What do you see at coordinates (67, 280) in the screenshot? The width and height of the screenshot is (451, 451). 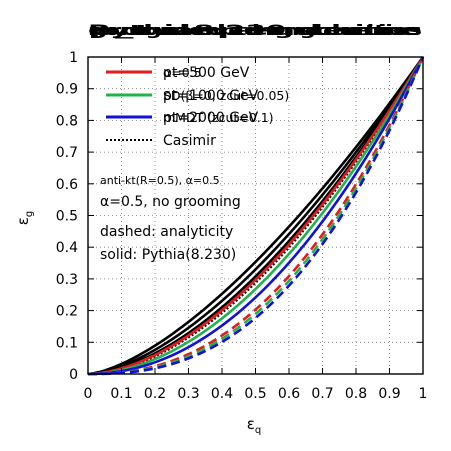 I see `y-tick-label: 0.3` at bounding box center [67, 280].